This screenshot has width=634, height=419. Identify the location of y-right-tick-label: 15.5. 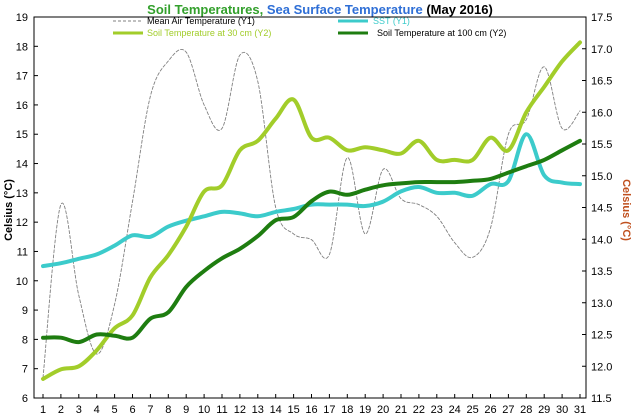
(601, 145).